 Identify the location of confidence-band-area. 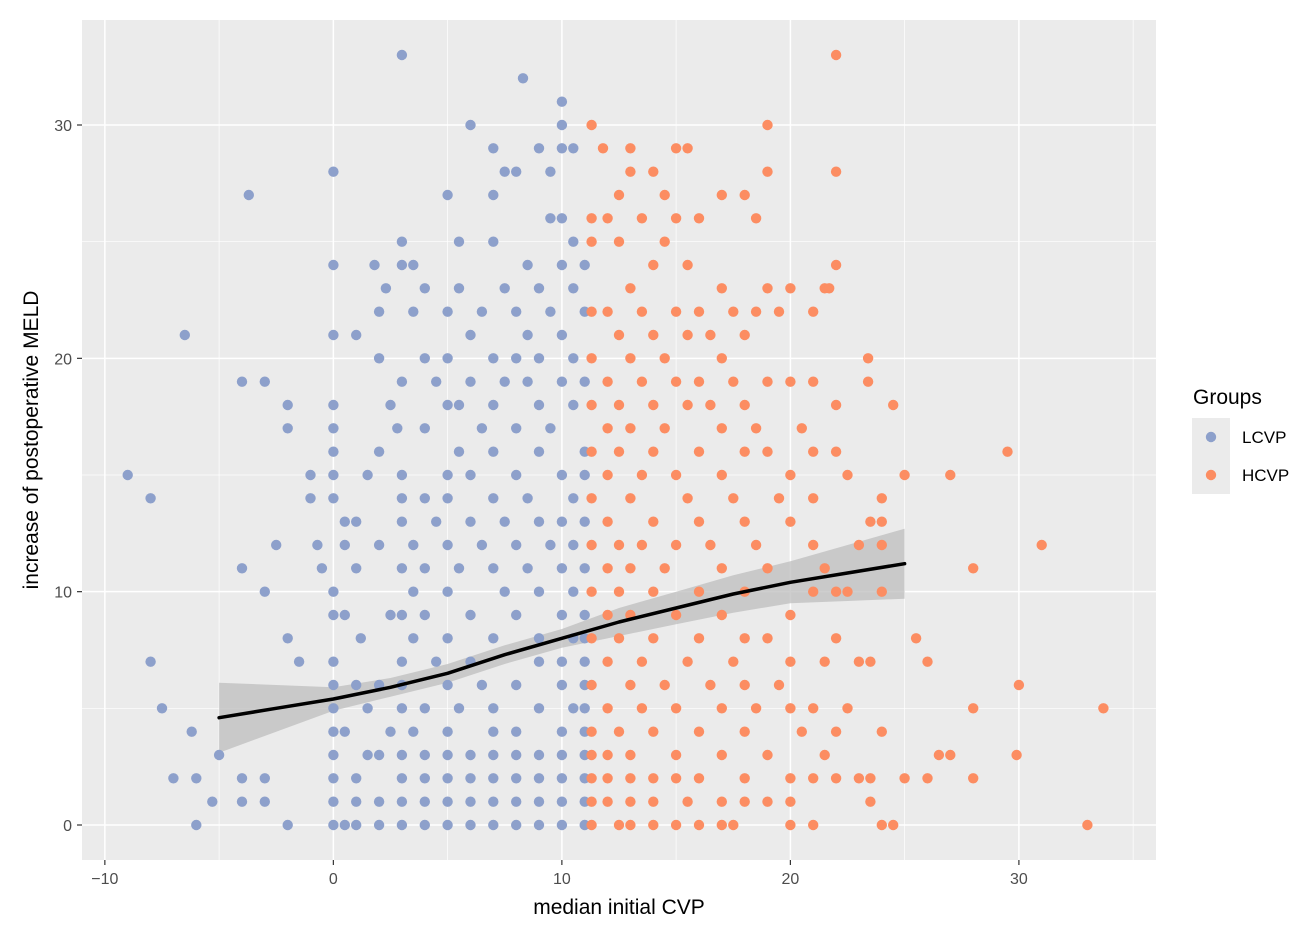
(562, 640).